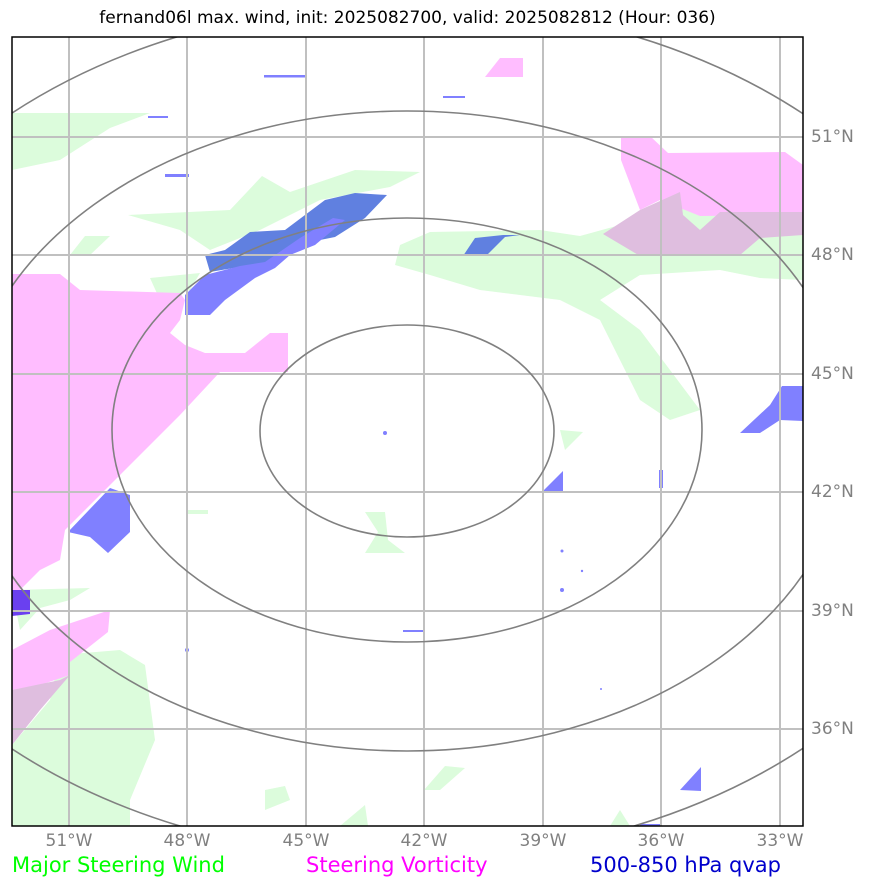 The height and width of the screenshot is (891, 873). Describe the element at coordinates (832, 729) in the screenshot. I see `y-tick-label: 36°N` at that location.